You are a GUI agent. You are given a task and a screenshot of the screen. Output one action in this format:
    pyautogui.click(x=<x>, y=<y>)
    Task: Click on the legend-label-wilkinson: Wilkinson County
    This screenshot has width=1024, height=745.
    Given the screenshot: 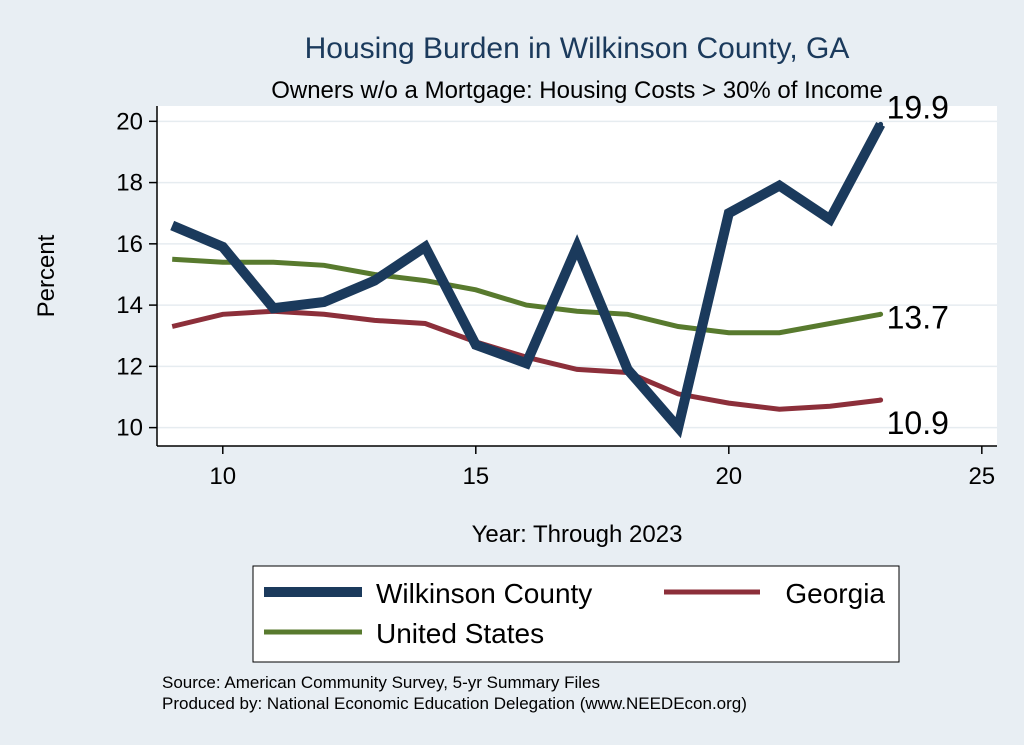 What is the action you would take?
    pyautogui.click(x=484, y=593)
    